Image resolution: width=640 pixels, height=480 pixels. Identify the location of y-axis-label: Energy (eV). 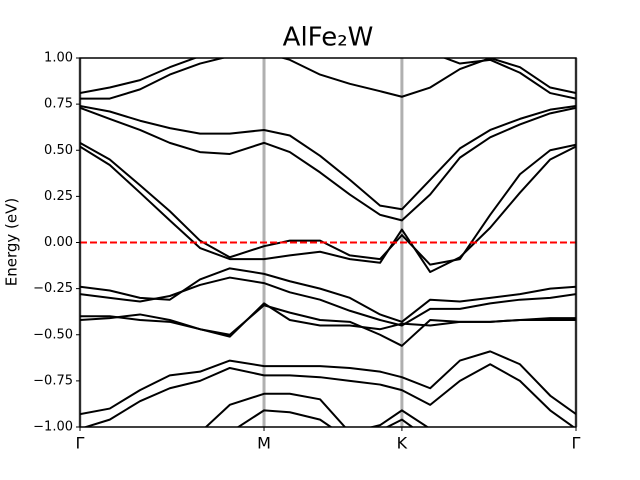
(12, 242).